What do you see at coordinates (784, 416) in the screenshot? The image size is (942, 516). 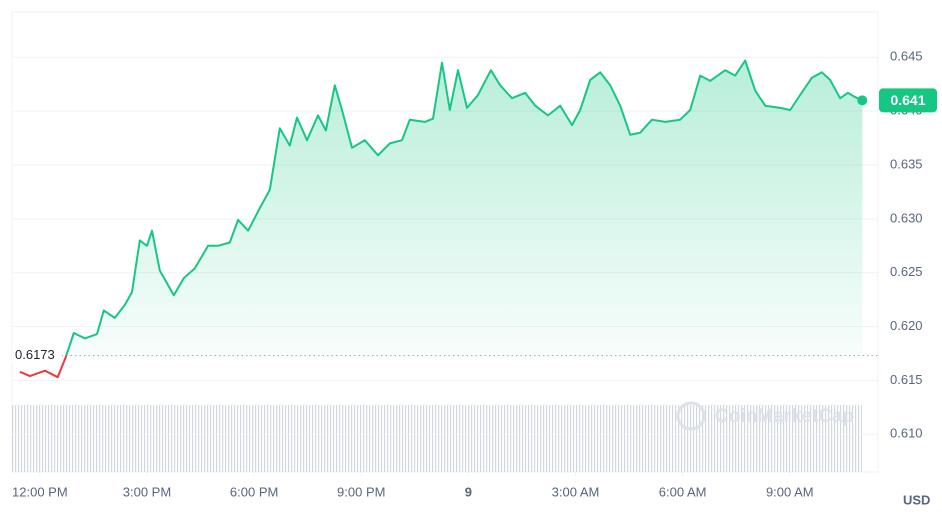 I see `watermark: CoinMarketCap` at bounding box center [784, 416].